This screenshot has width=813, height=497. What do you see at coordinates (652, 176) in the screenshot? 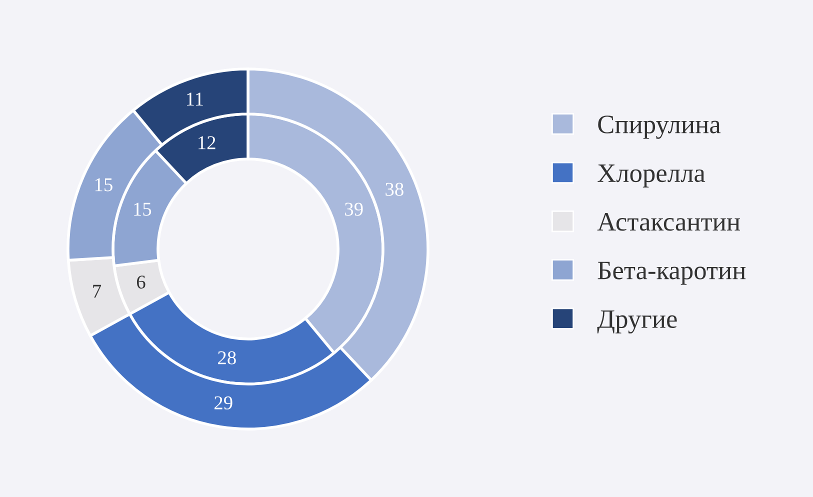
I see `legend-label: Хлорелла` at bounding box center [652, 176].